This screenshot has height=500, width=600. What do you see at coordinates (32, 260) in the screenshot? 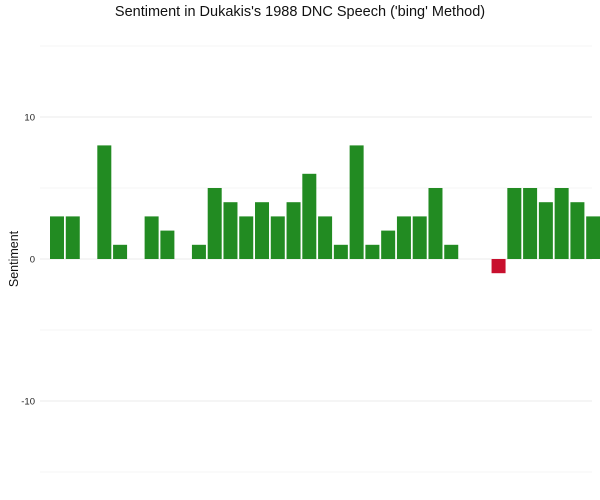
I see `y-tick-label: 0` at bounding box center [32, 260].